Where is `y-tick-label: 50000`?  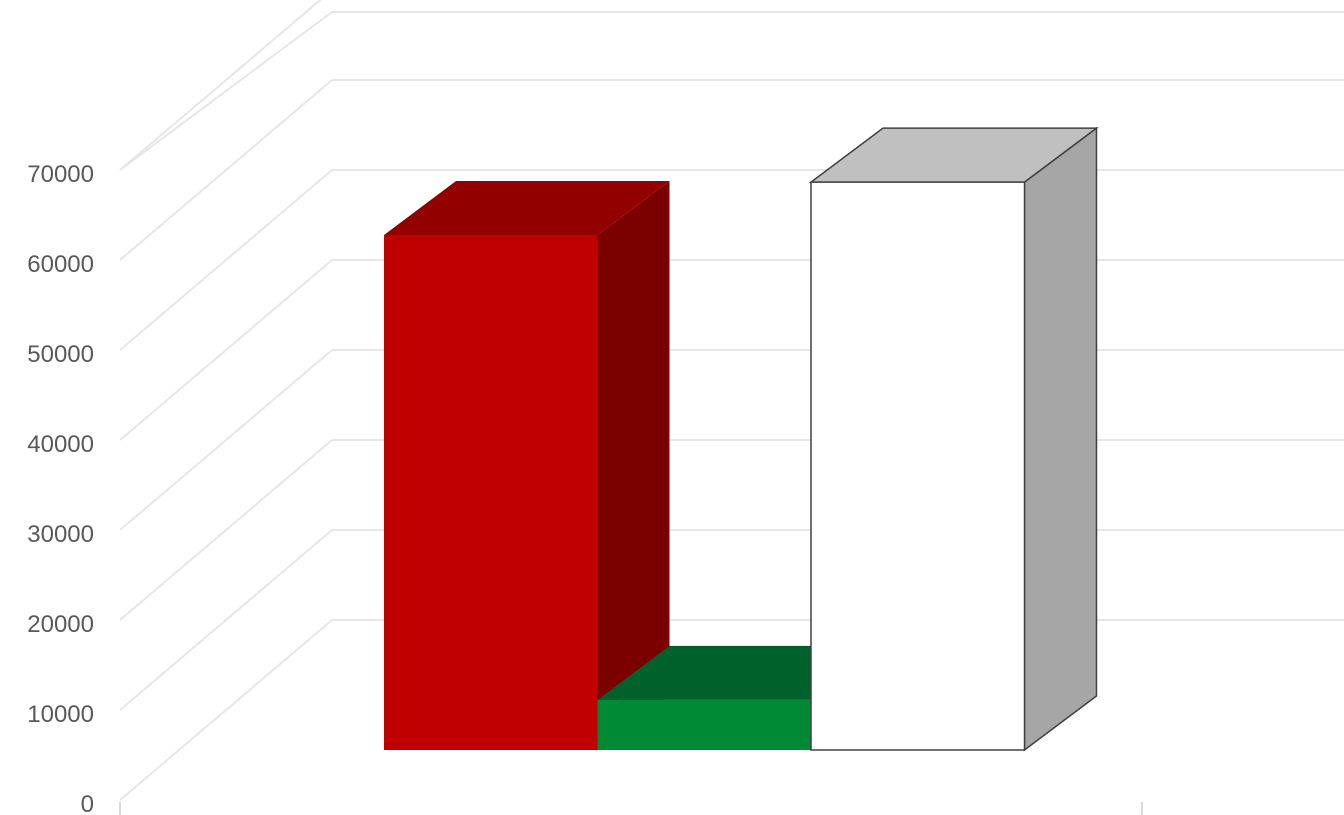
y-tick-label: 50000 is located at coordinates (60, 354).